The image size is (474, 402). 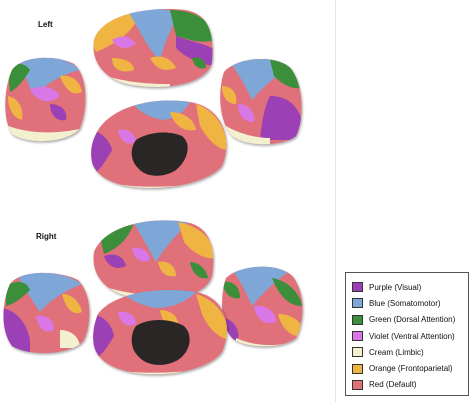 What do you see at coordinates (357, 352) in the screenshot?
I see `swatch-limbic` at bounding box center [357, 352].